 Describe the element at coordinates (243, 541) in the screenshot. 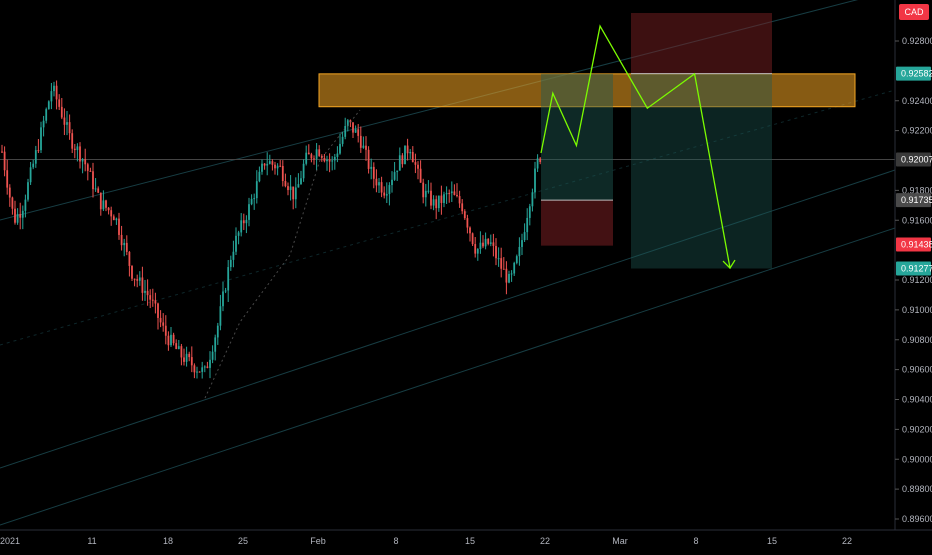

I see `time-tick-label: 25` at that location.